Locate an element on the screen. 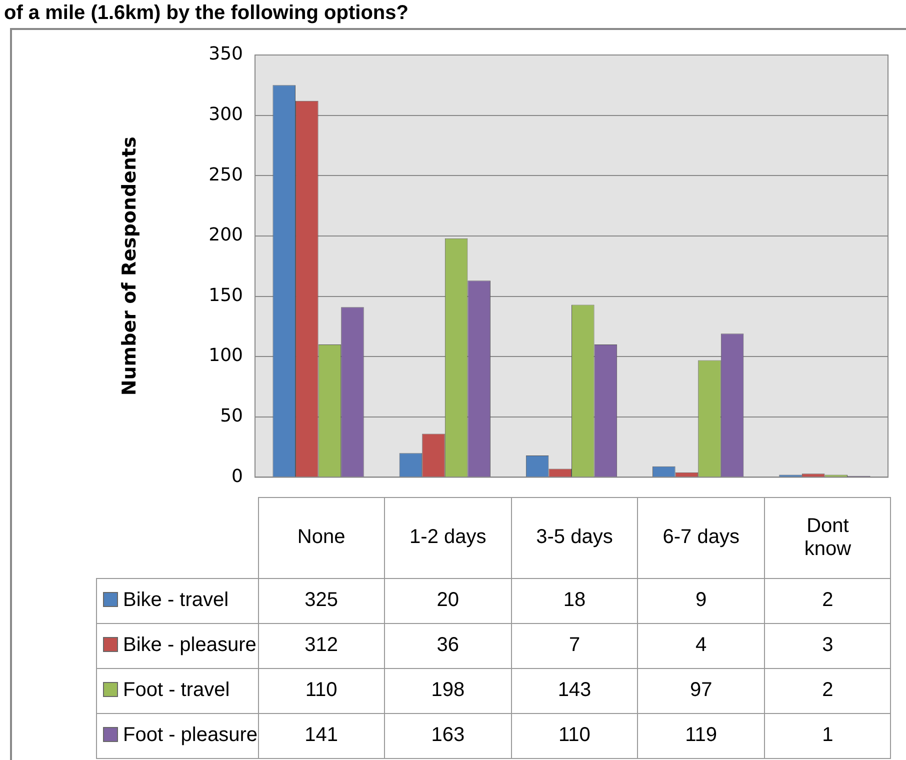 This screenshot has width=906, height=760. y-tick-label: 300 is located at coordinates (225, 114).